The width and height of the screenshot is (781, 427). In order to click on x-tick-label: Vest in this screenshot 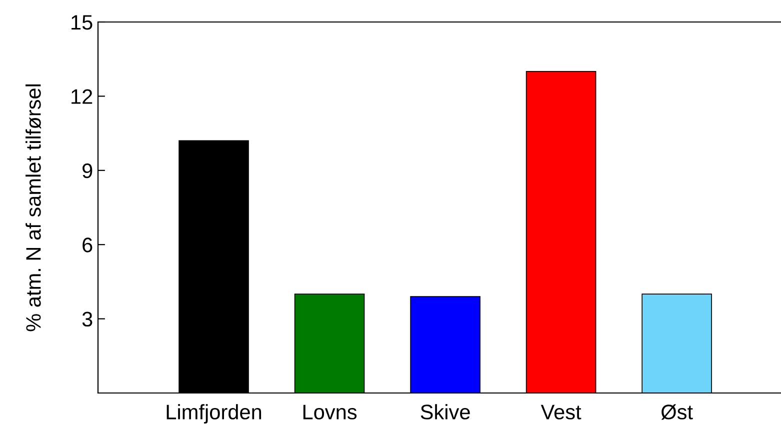, I will do `click(561, 412)`.